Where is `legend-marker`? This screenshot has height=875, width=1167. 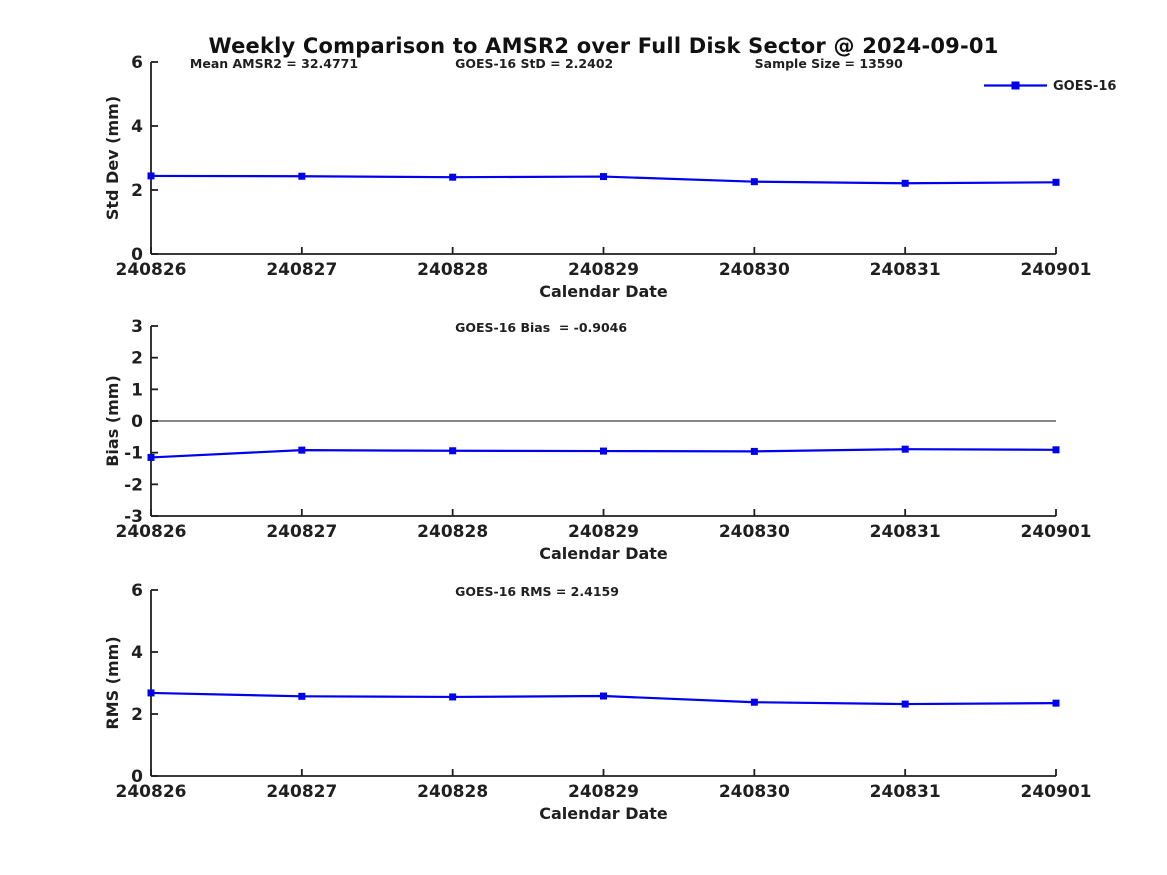
legend-marker is located at coordinates (1015, 85).